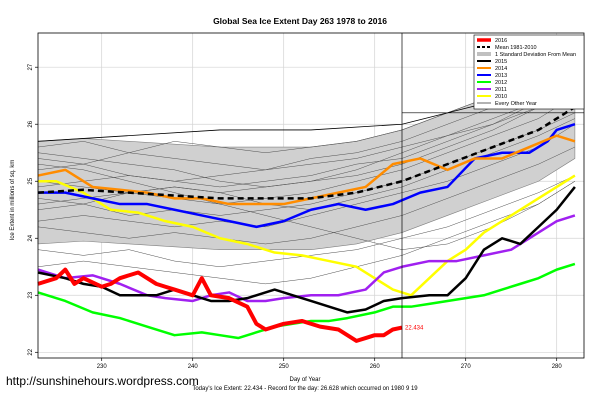 This screenshot has width=601, height=400. I want to click on y-tick-label: 27, so click(31, 66).